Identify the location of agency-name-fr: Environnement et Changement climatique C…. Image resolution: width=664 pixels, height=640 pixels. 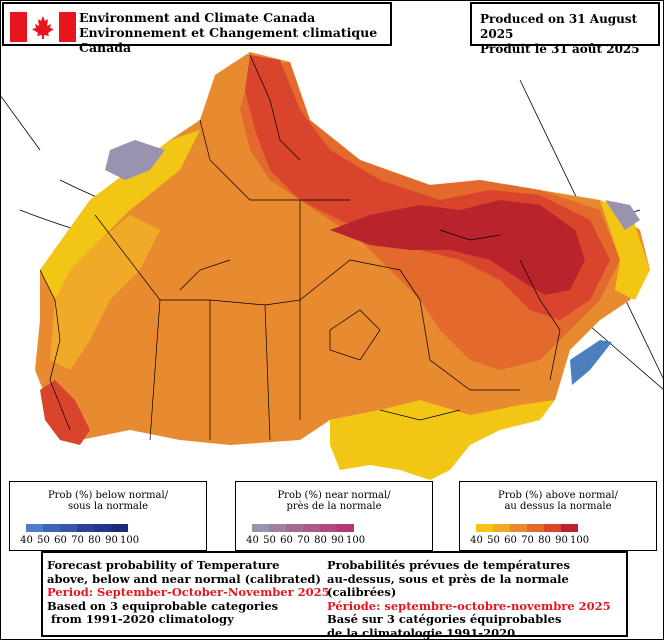
(228, 40).